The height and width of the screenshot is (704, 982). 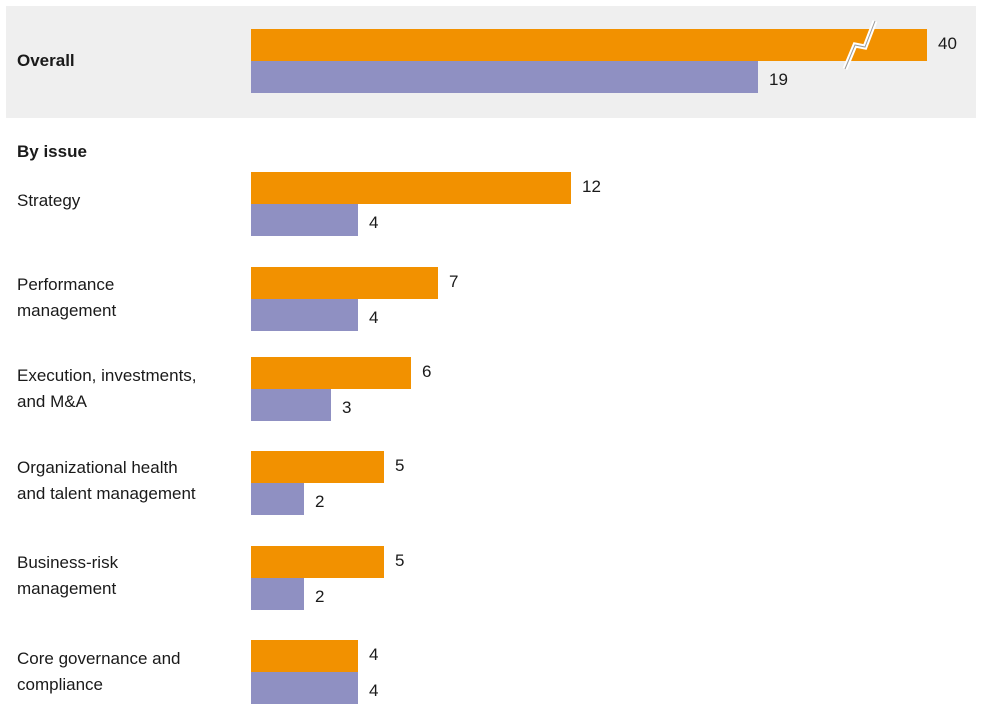 I want to click on axis-break-icon, so click(x=860, y=45).